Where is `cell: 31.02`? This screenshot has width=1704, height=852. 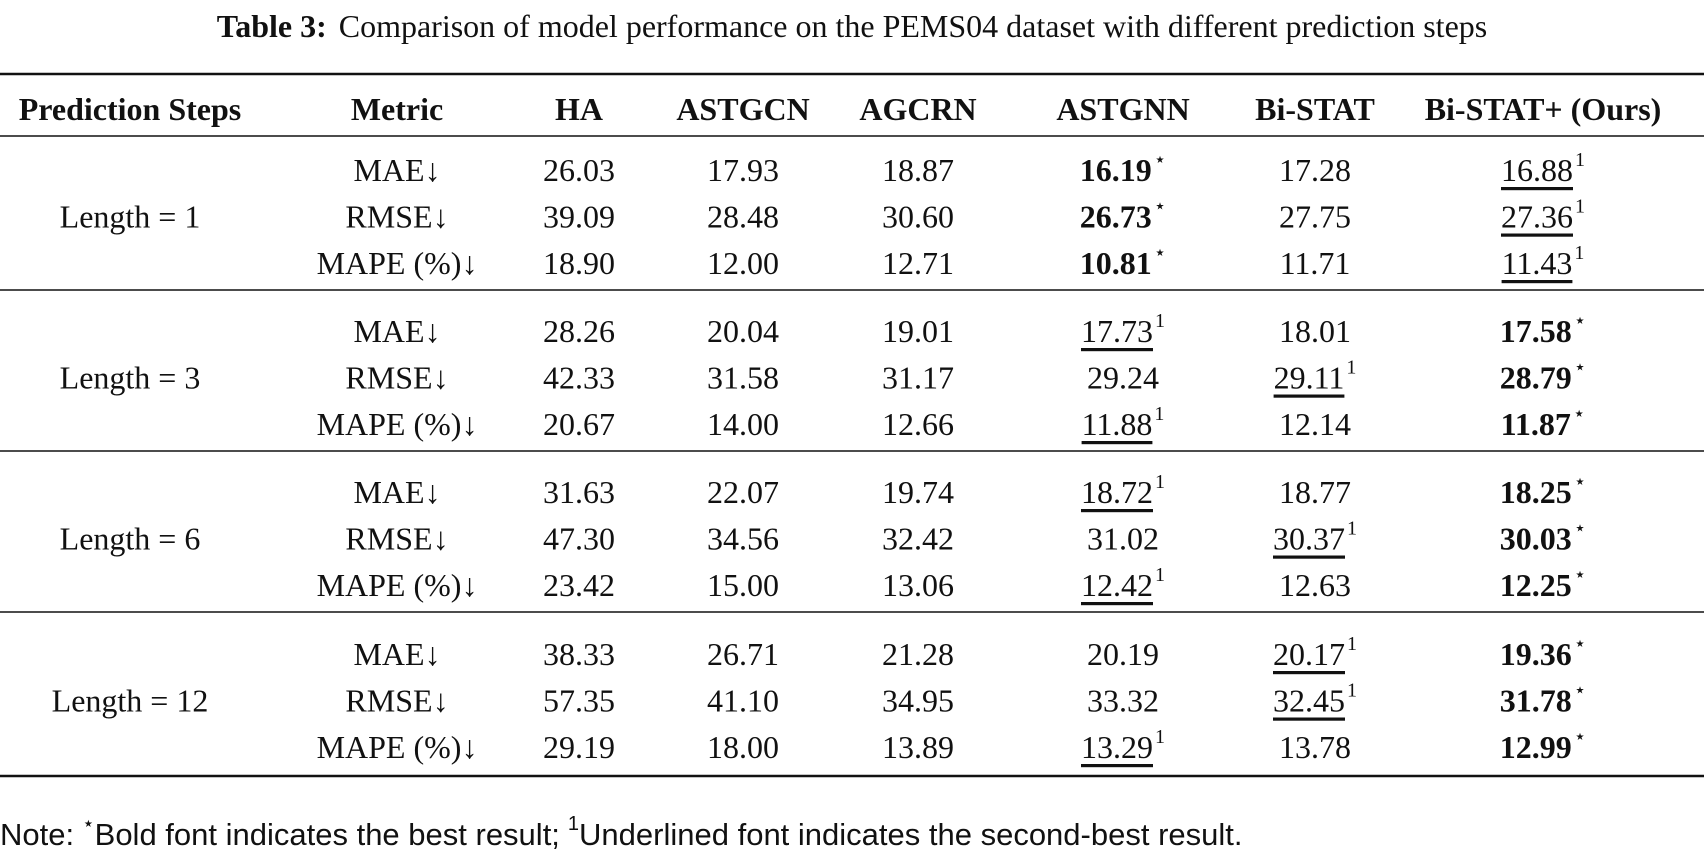
cell: 31.02 is located at coordinates (1123, 539).